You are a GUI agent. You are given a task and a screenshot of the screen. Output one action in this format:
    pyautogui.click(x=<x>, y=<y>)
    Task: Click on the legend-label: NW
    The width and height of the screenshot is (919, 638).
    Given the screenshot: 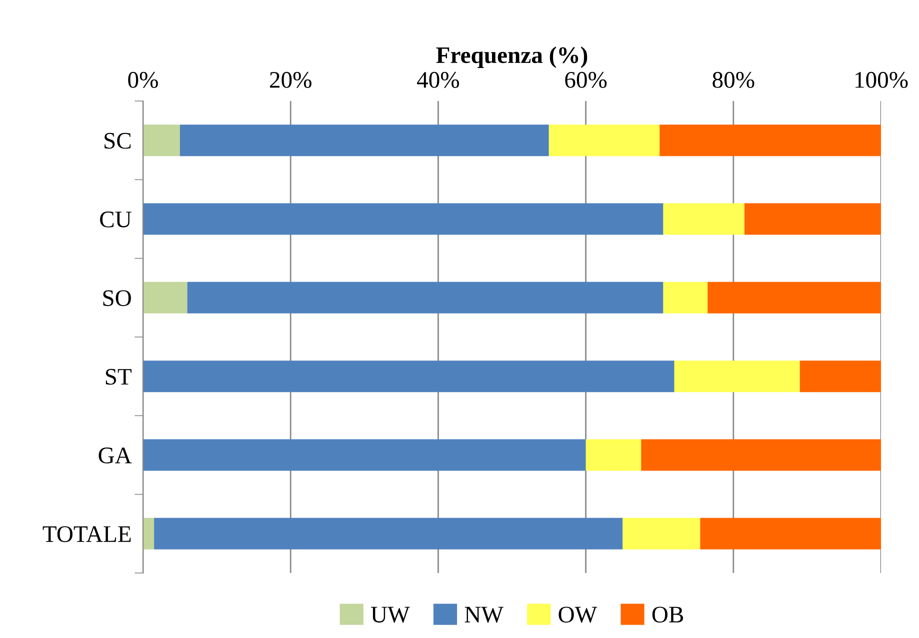 What is the action you would take?
    pyautogui.click(x=484, y=614)
    